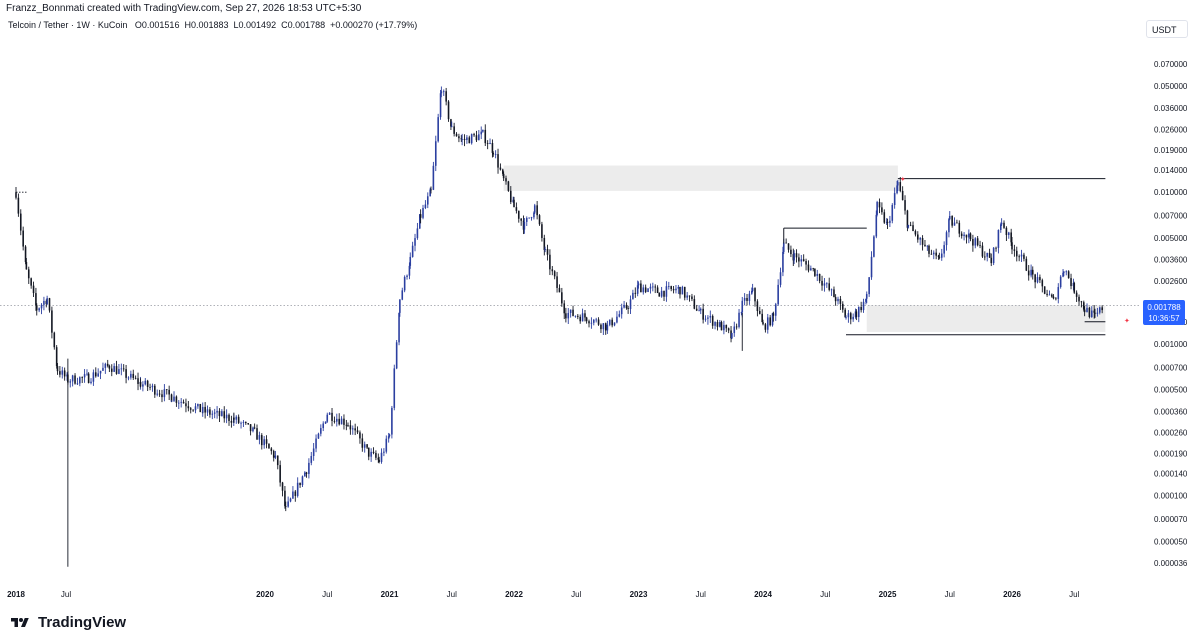 This screenshot has height=643, width=1199. What do you see at coordinates (20, 622) in the screenshot?
I see `tradingview-logo-icon` at bounding box center [20, 622].